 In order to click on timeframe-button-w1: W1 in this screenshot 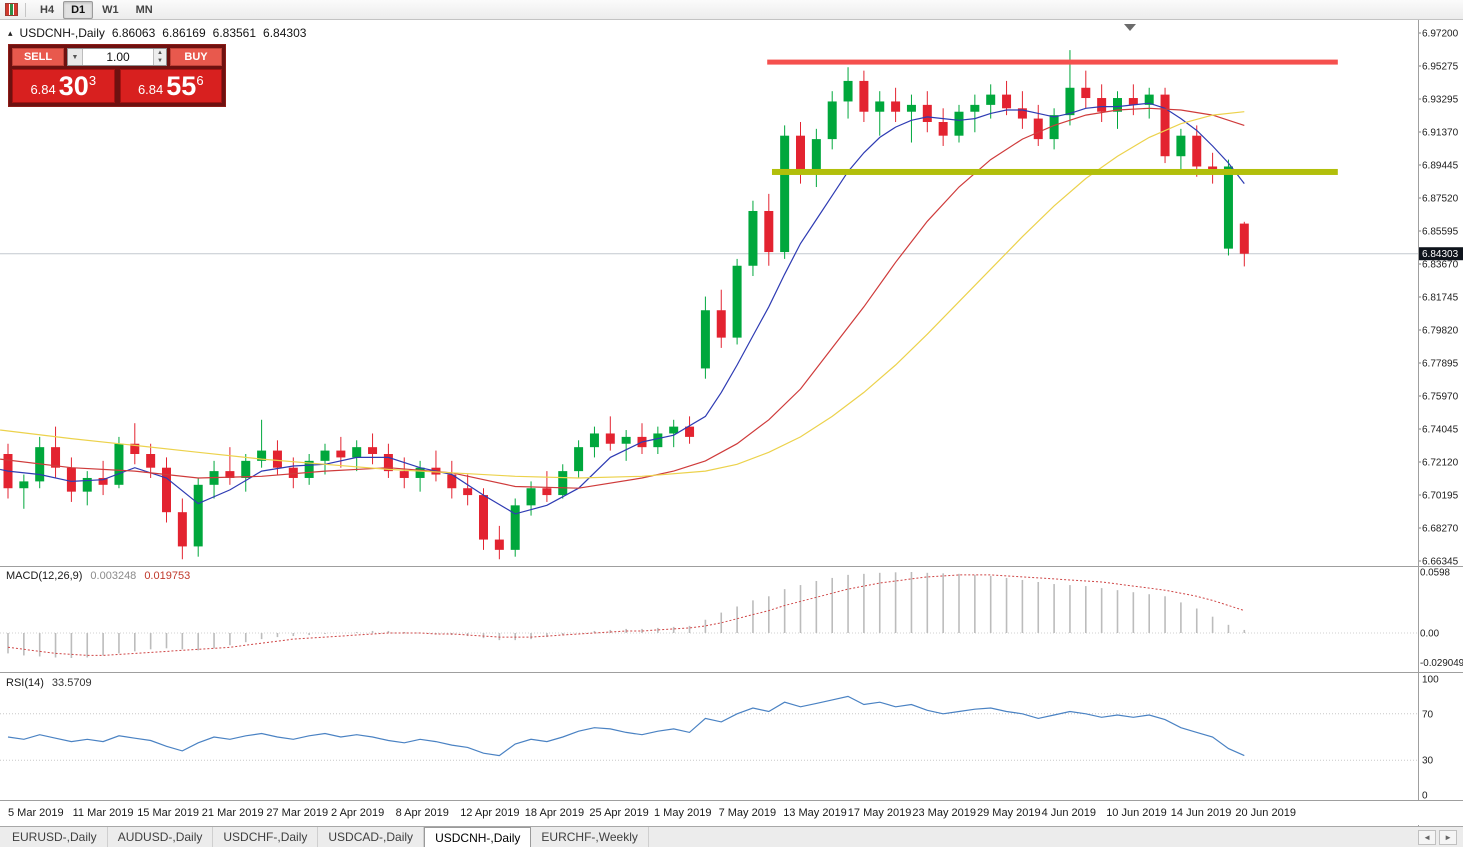, I will do `click(110, 9)`.